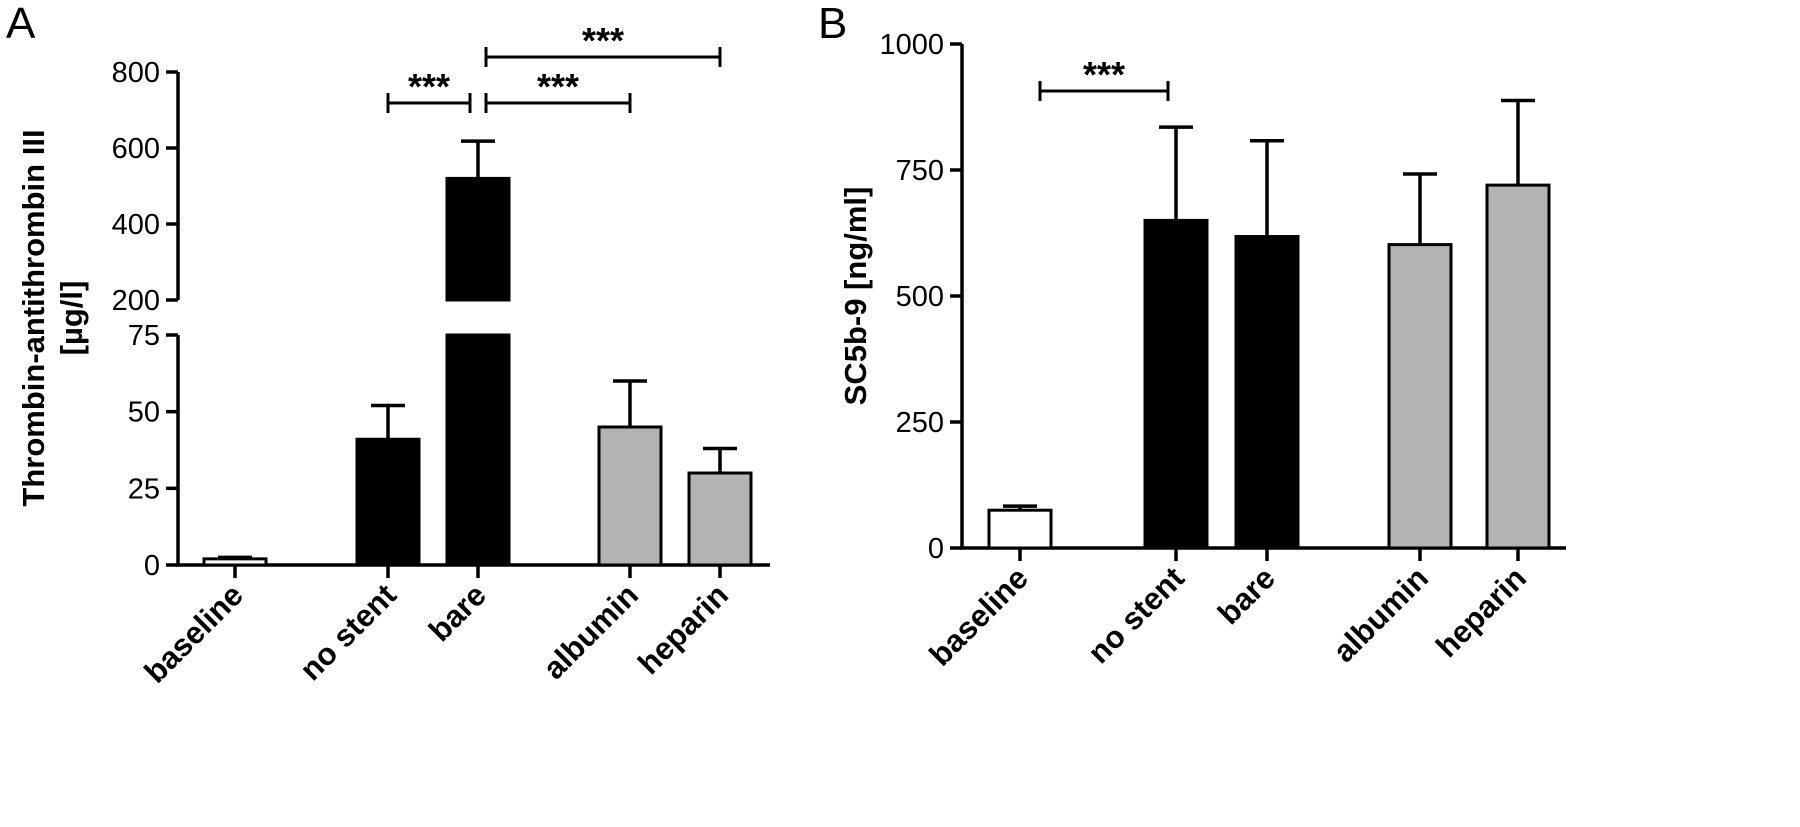 The width and height of the screenshot is (1800, 827). Describe the element at coordinates (1420, 396) in the screenshot. I see `panel-b-bar-albumin` at that location.